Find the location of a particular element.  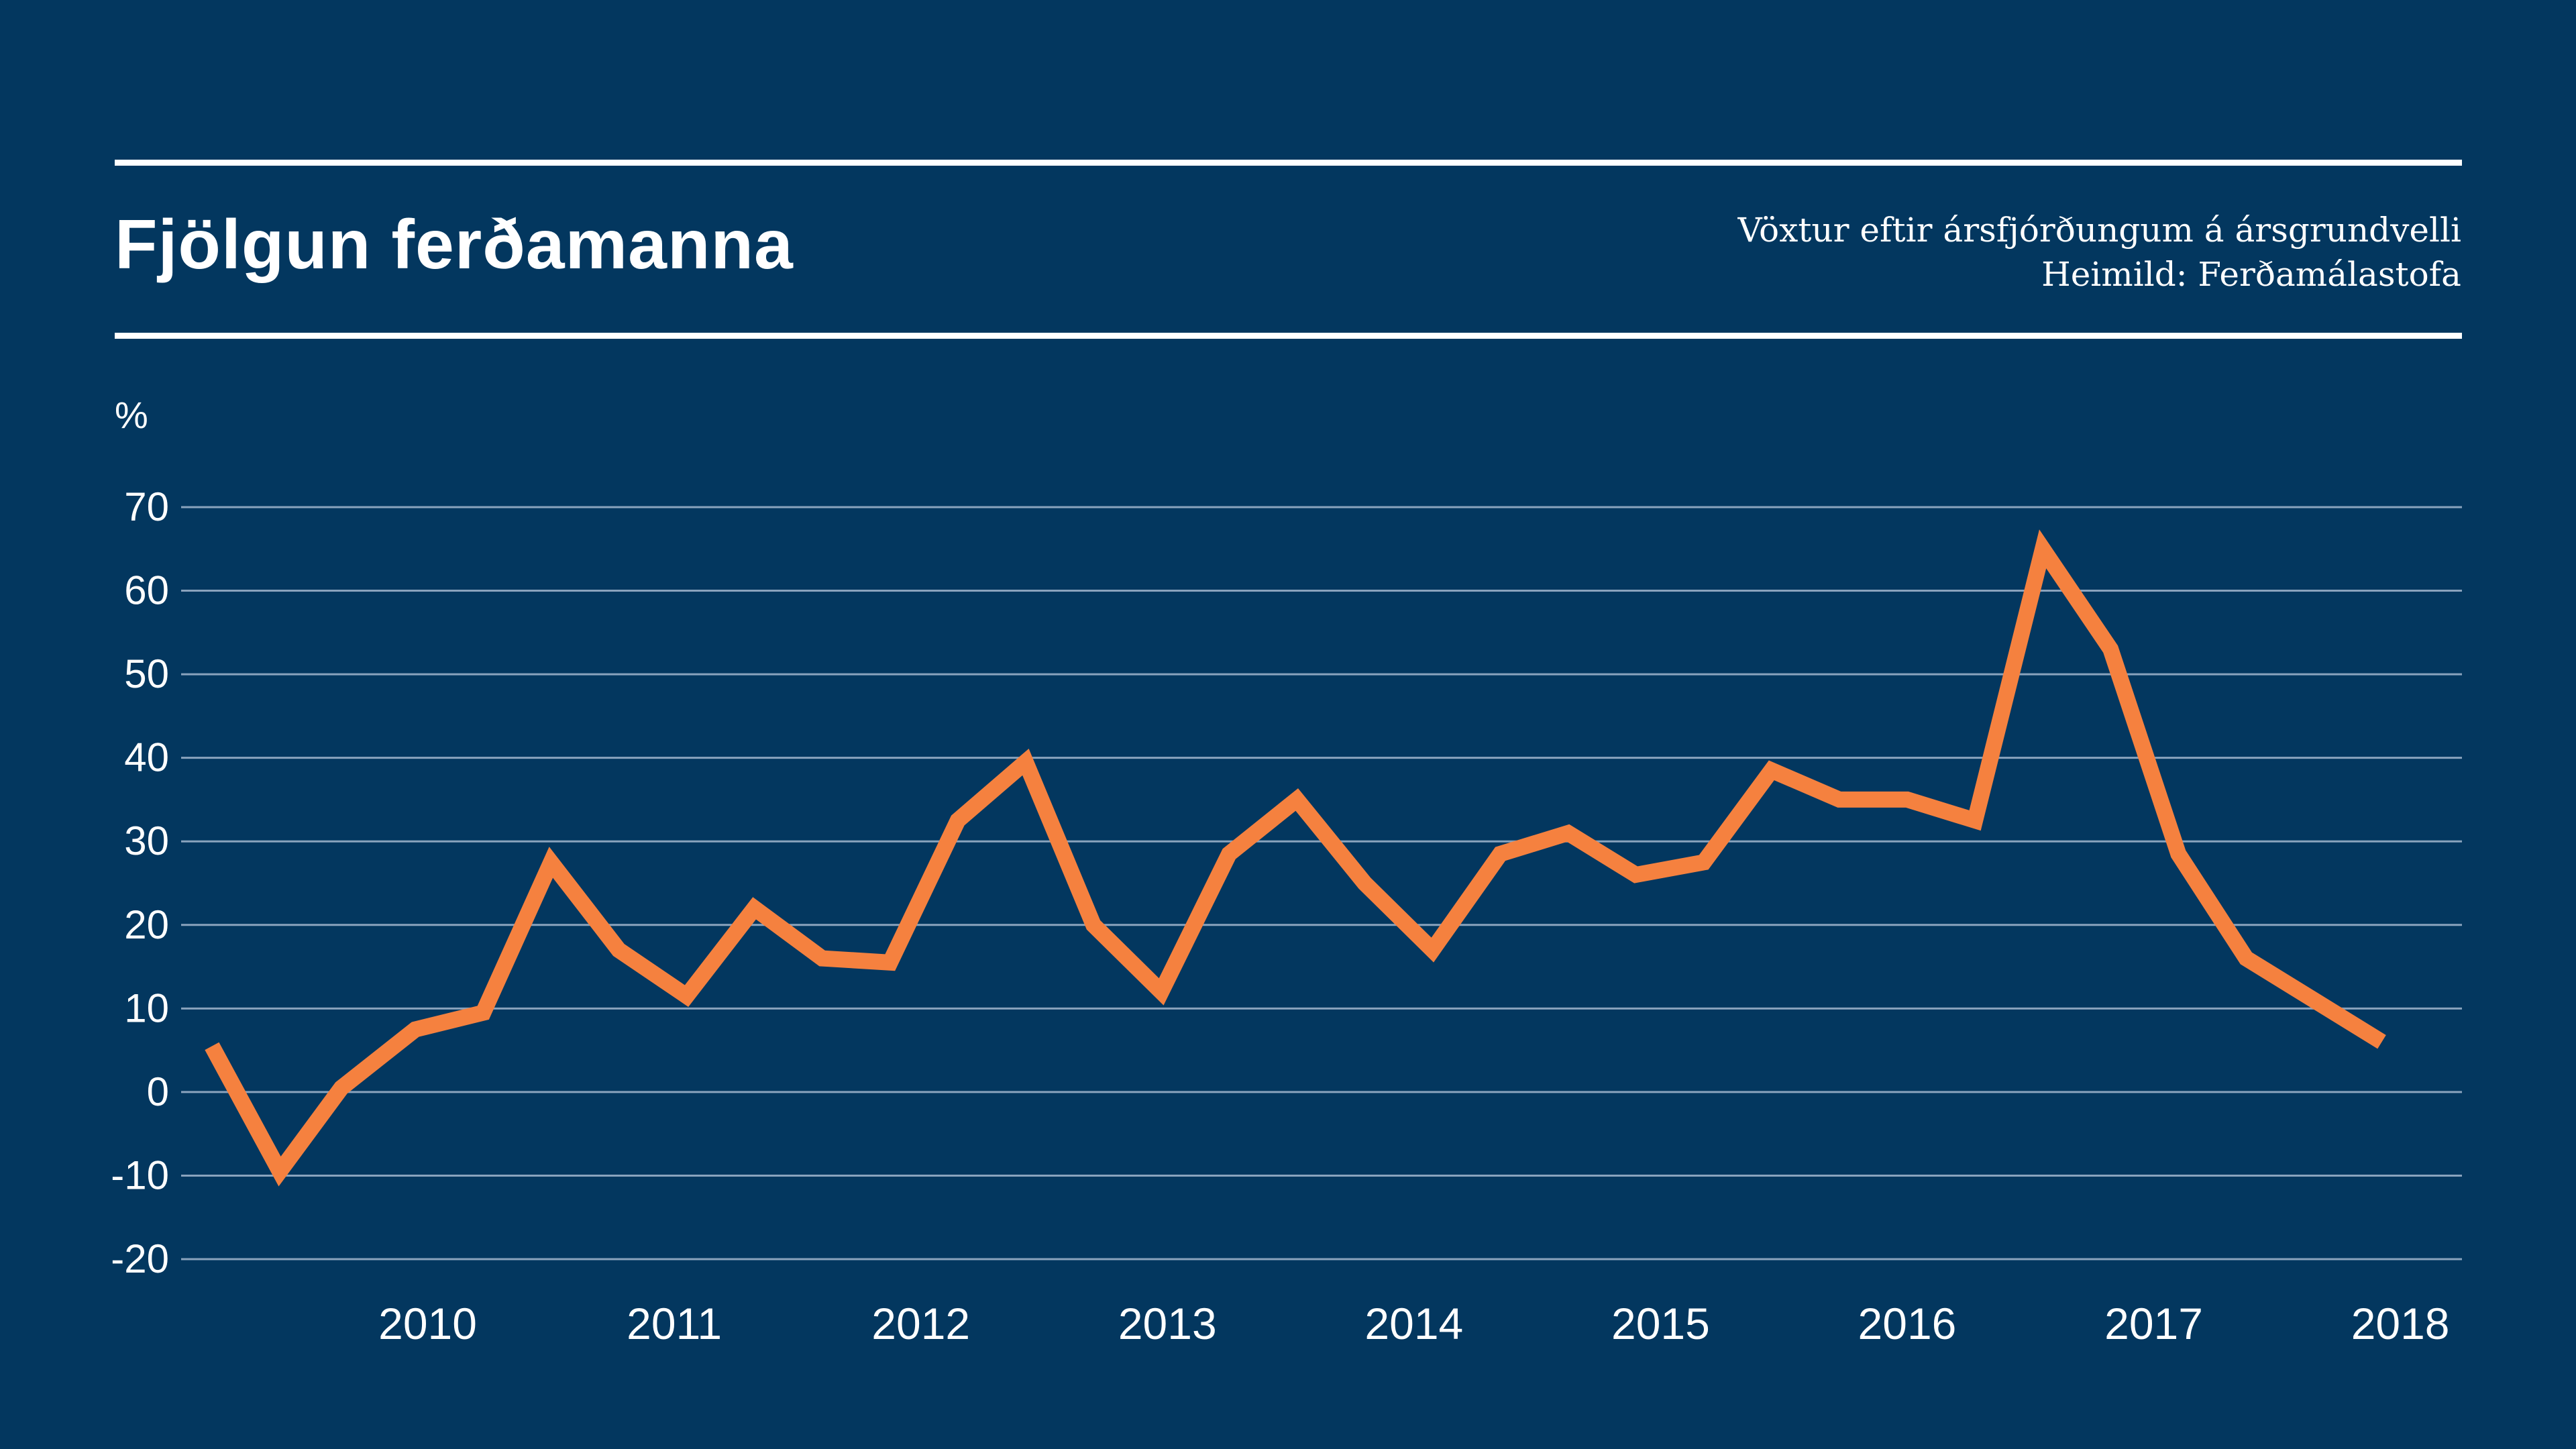

y-tick-label: 50 is located at coordinates (146, 673).